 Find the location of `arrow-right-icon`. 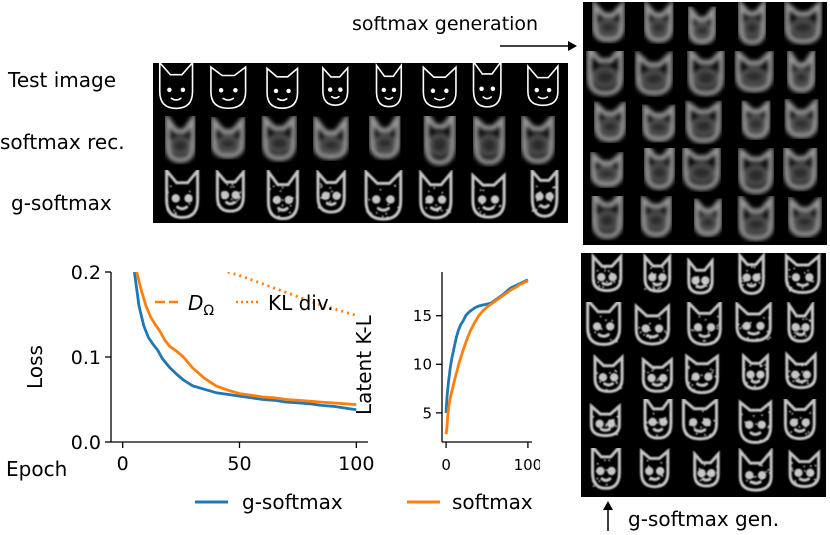

arrow-right-icon is located at coordinates (538, 46).